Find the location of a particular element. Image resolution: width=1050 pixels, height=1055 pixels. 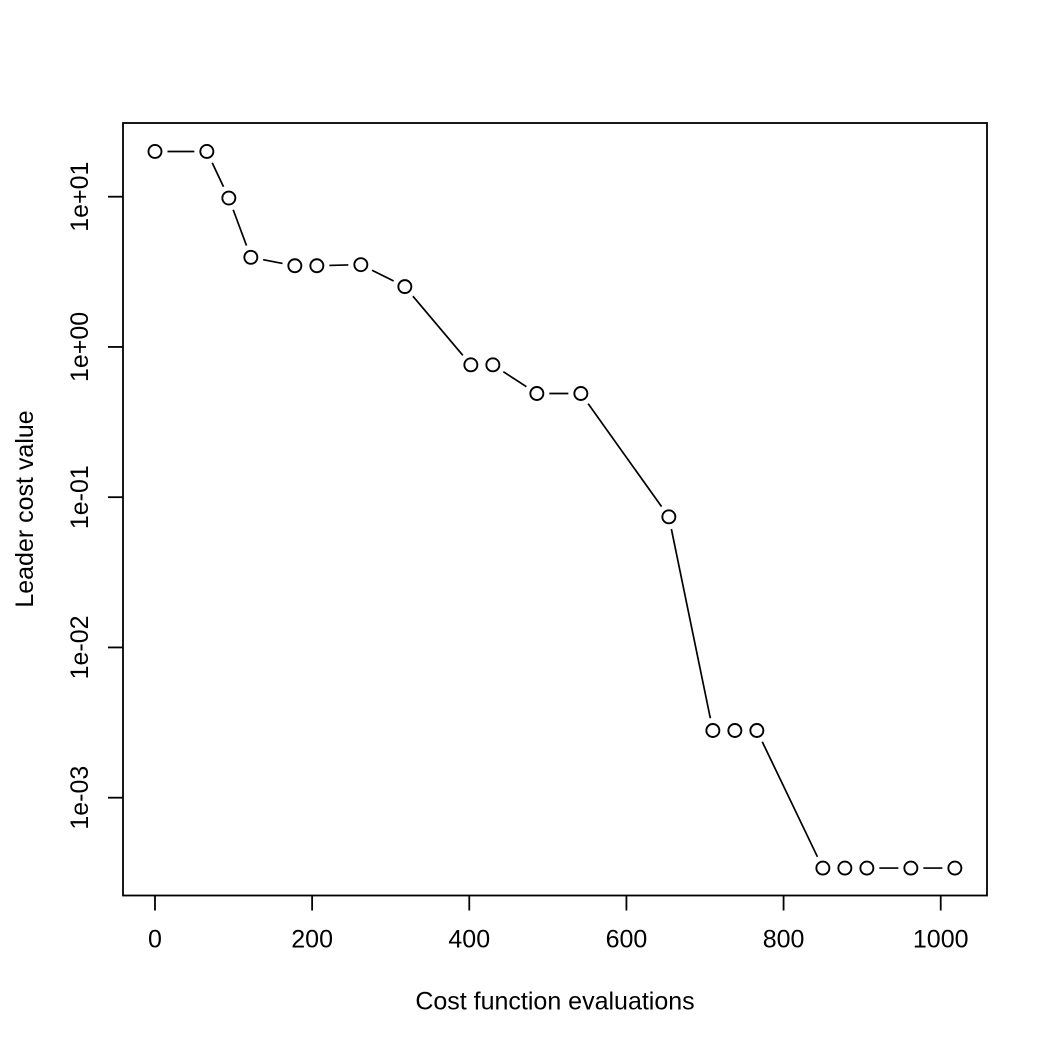

y-tick-label: 1e+01 is located at coordinates (80, 197).